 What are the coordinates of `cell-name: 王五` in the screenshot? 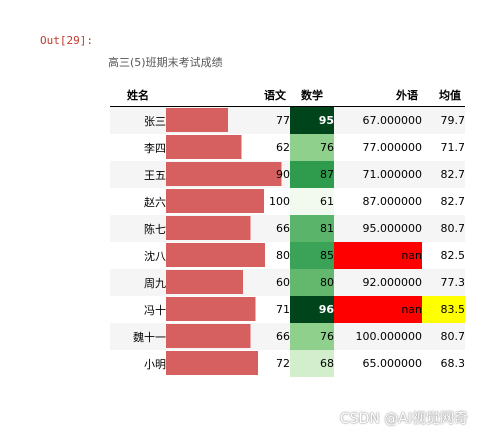 It's located at (155, 175).